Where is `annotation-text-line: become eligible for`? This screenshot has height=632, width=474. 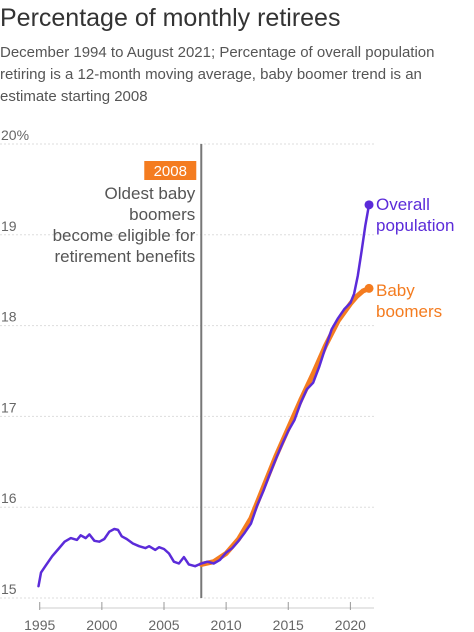 annotation-text-line: become eligible for is located at coordinates (124, 235).